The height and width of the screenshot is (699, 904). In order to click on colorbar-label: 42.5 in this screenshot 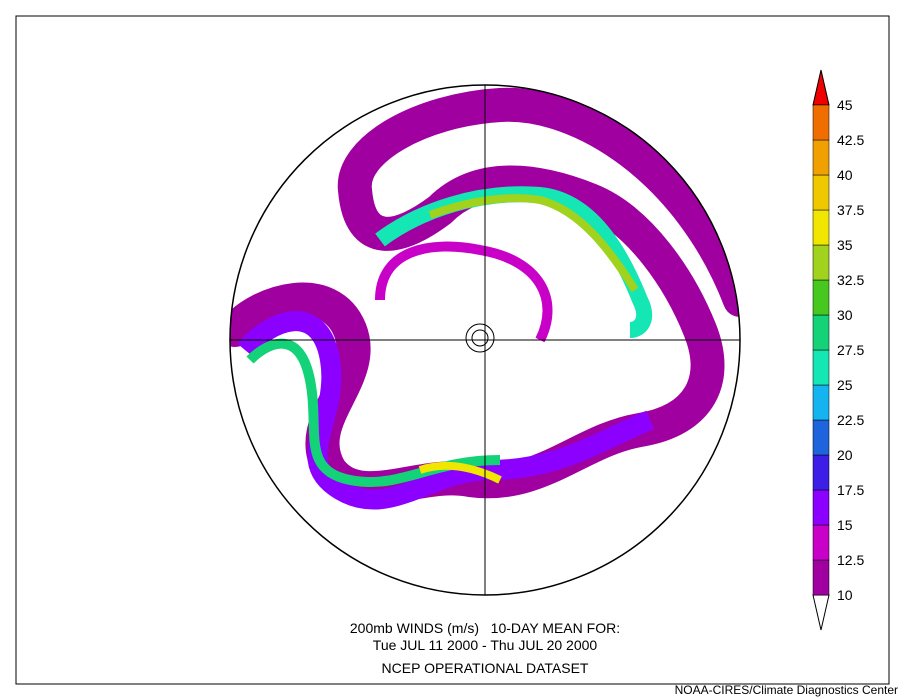, I will do `click(850, 140)`.